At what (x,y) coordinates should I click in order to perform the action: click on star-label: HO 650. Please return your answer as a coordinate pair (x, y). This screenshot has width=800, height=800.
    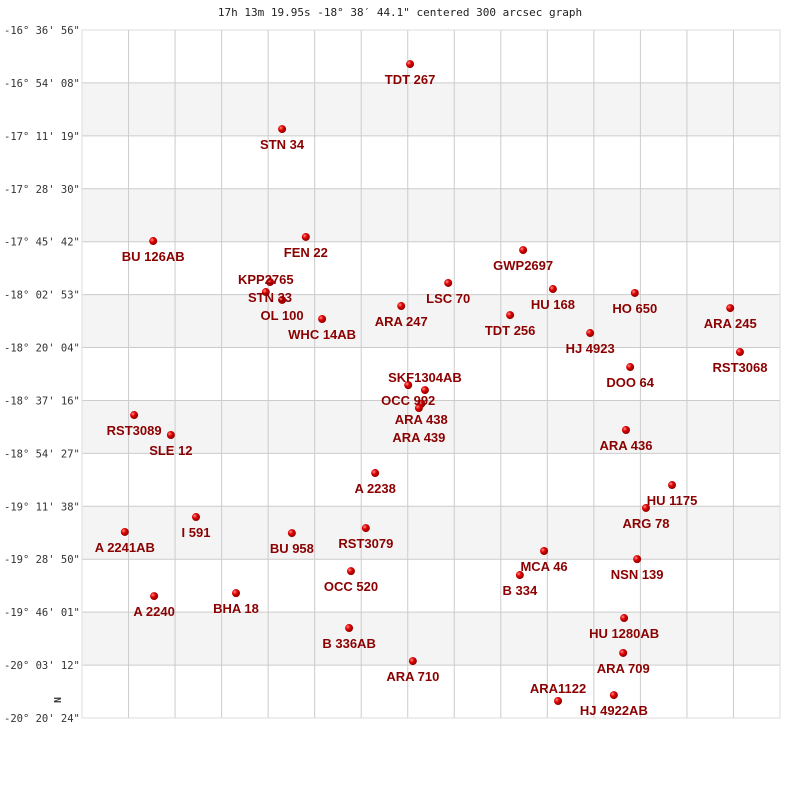
    Looking at the image, I should click on (634, 308).